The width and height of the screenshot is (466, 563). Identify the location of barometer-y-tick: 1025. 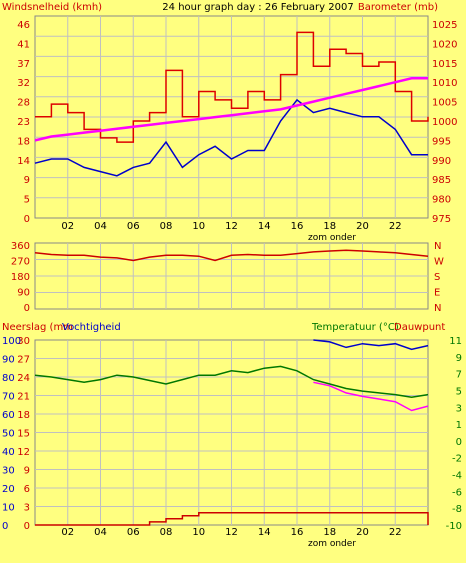
(444, 25).